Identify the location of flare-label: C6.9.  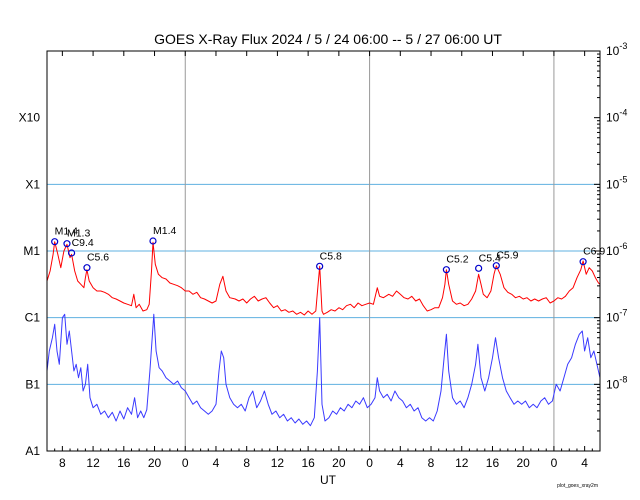
(594, 252).